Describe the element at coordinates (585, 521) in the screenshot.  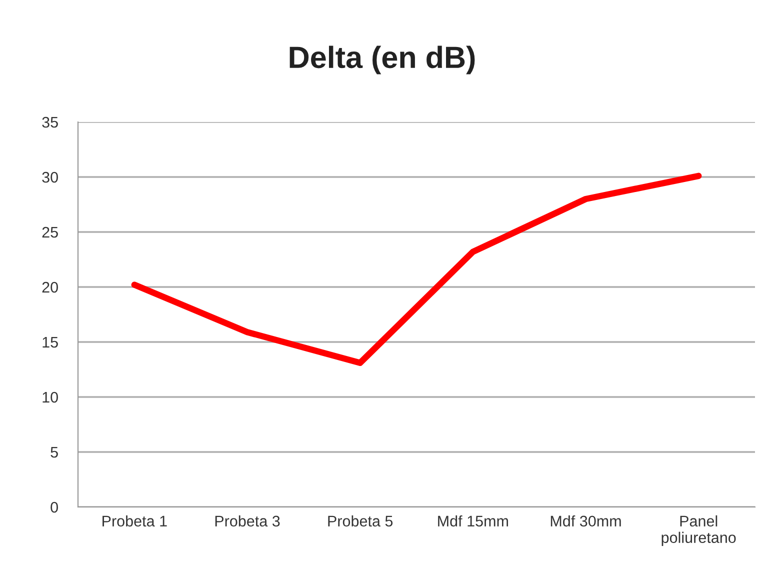
I see `x-tick-label: Mdf 30mm` at that location.